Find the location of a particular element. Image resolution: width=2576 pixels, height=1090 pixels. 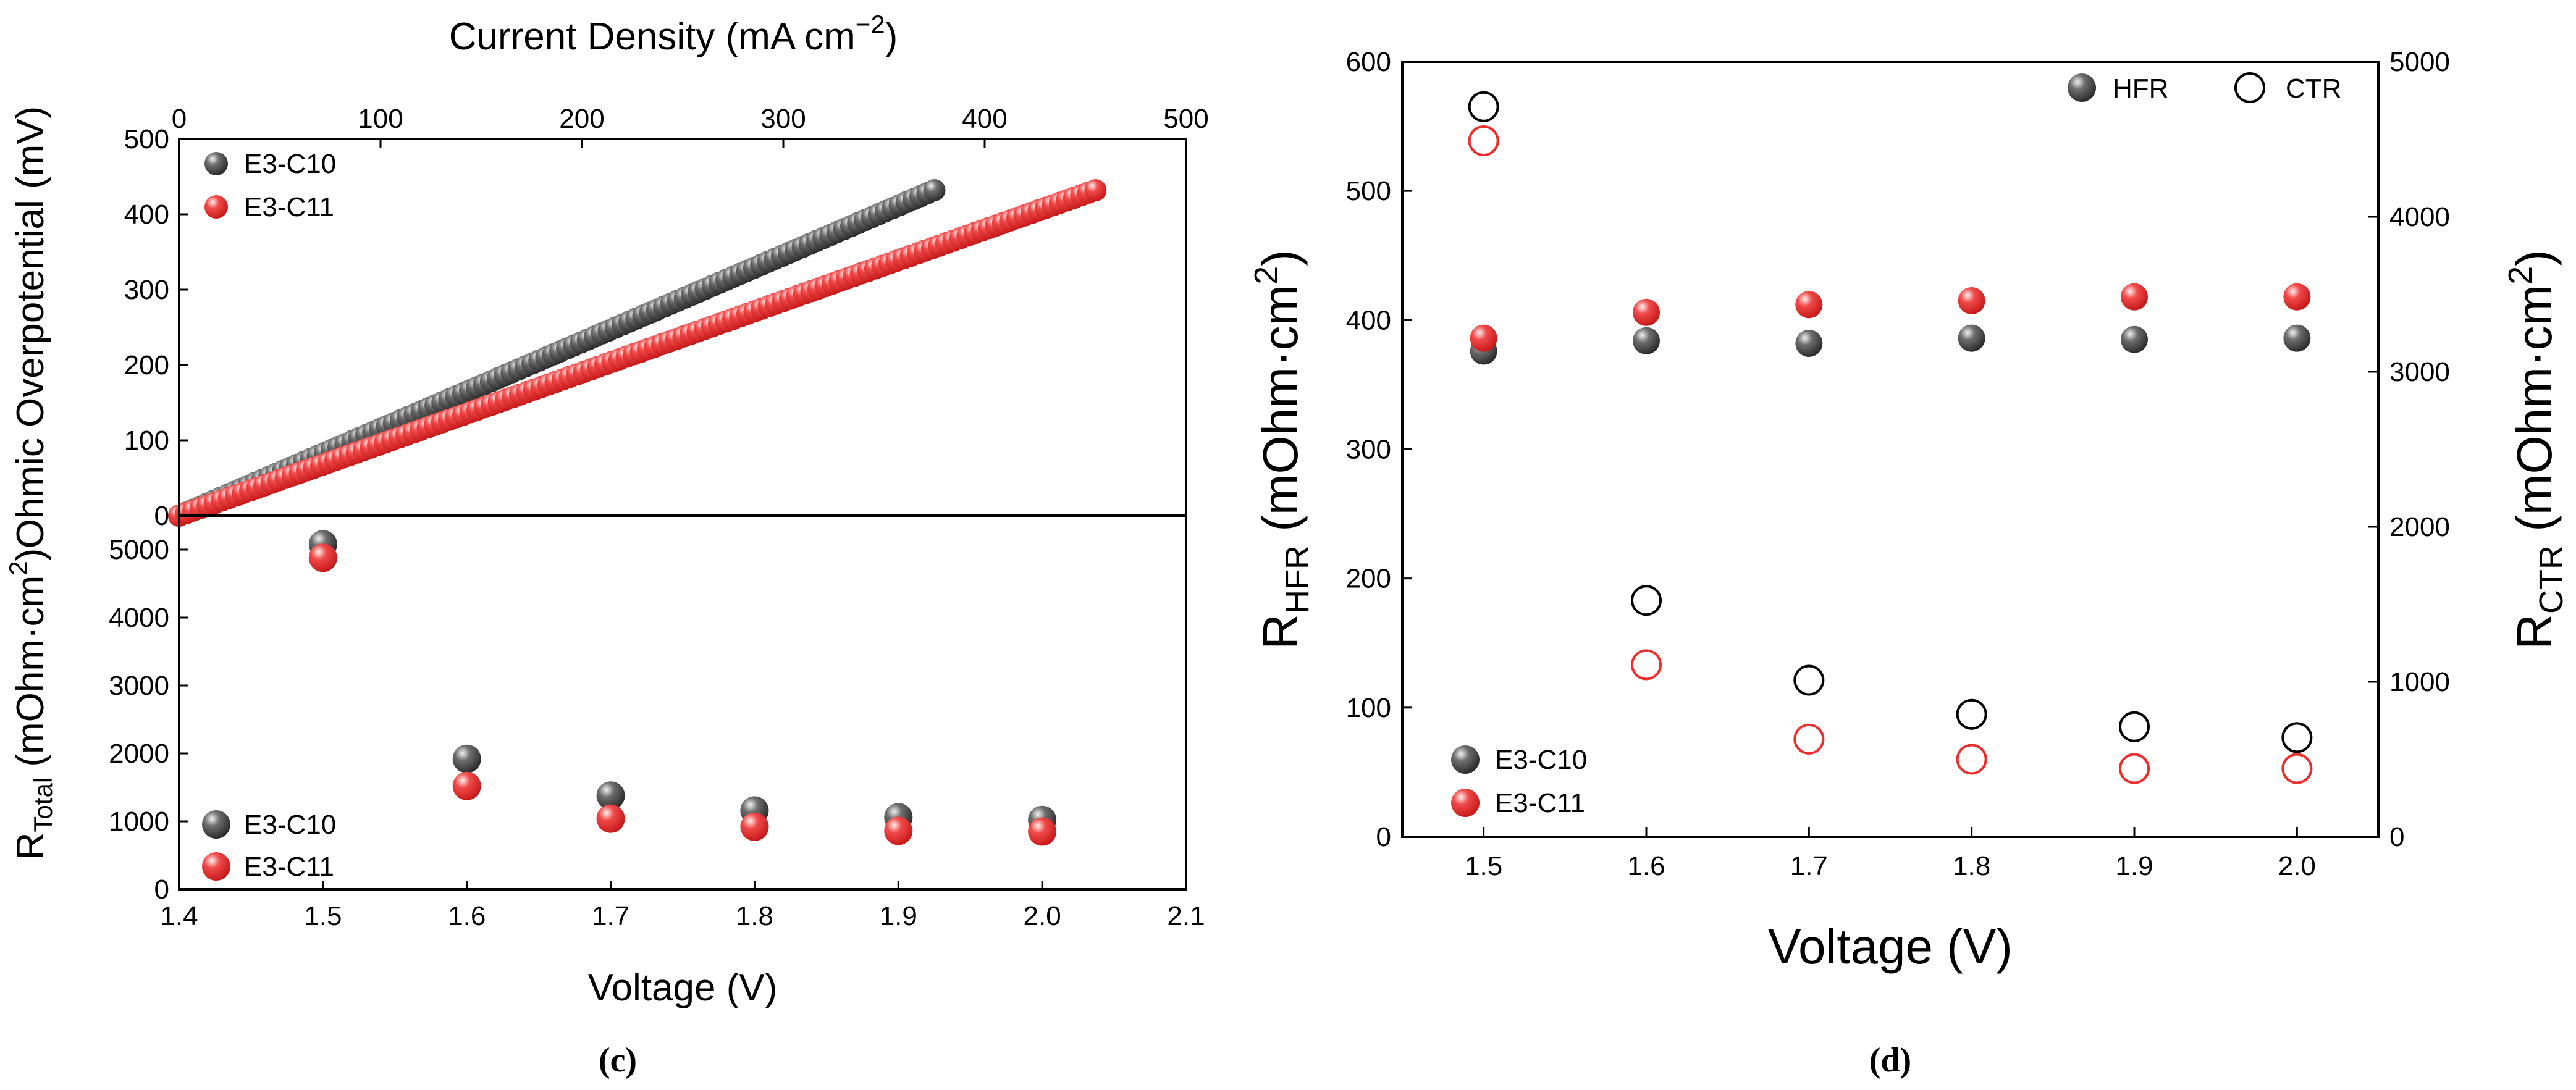

panel-c-top-data-points is located at coordinates (637, 352).